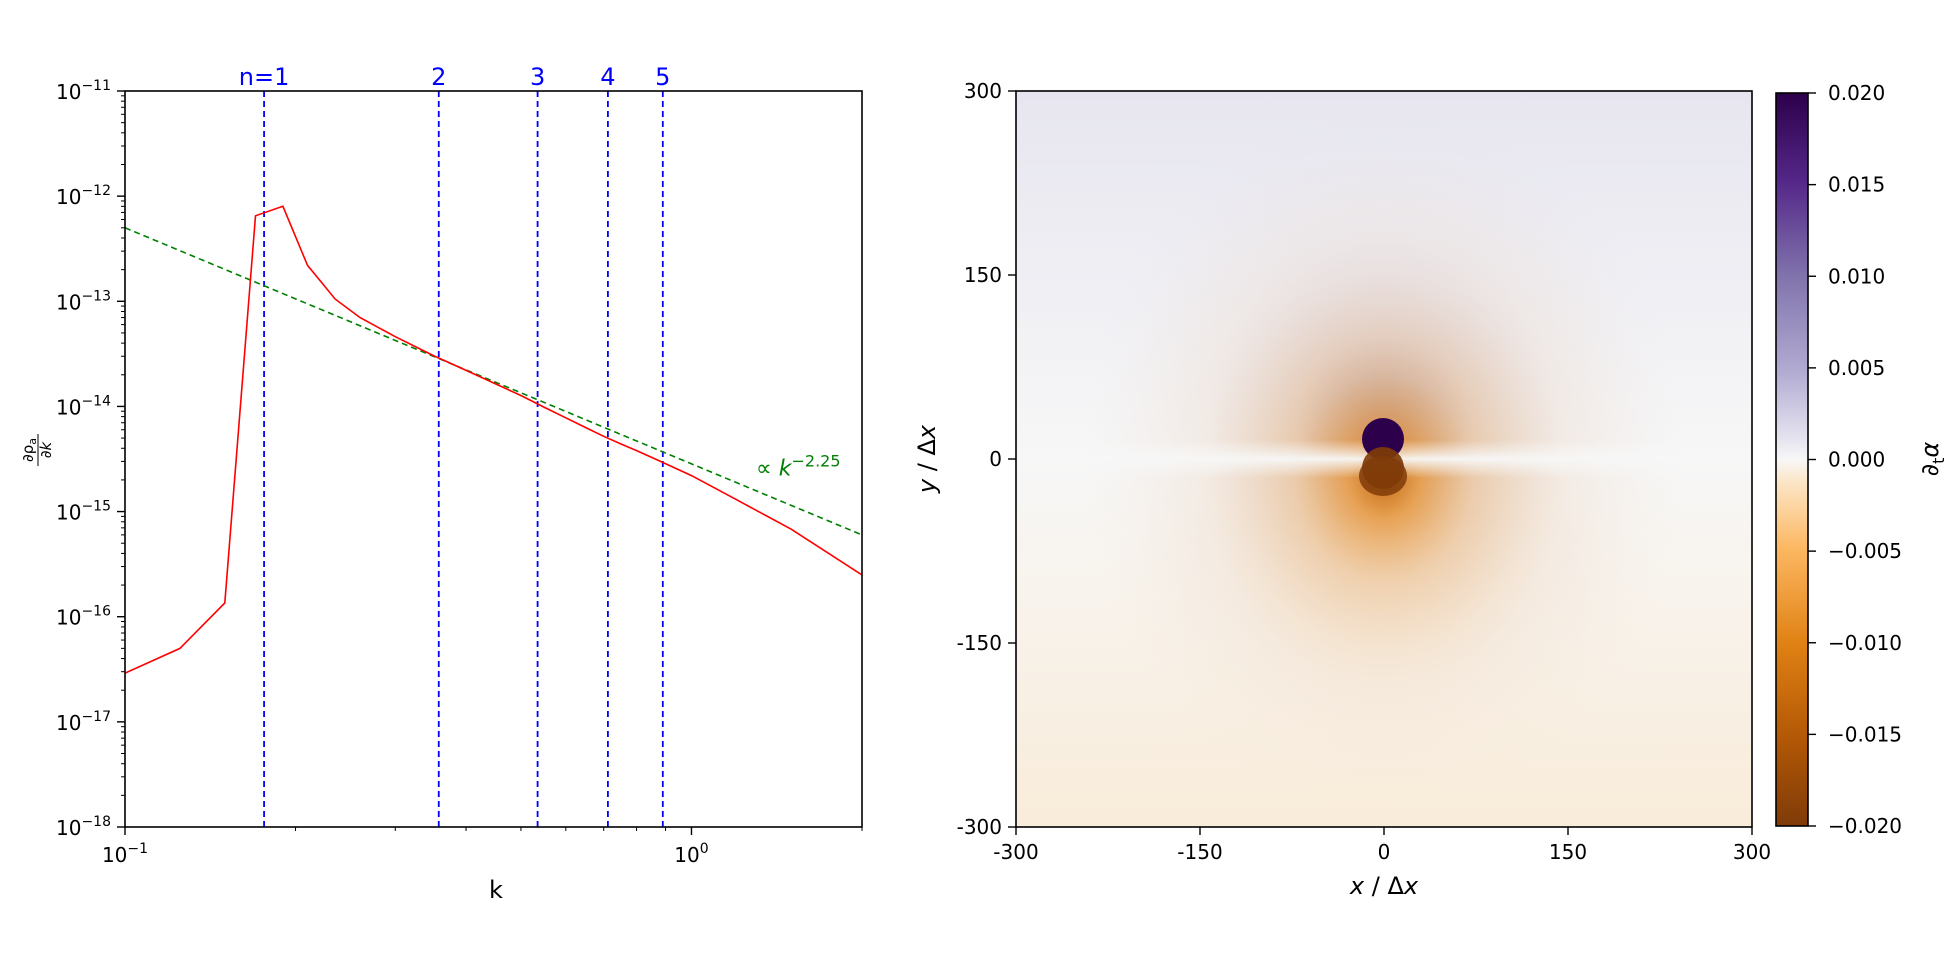 Image resolution: width=1950 pixels, height=975 pixels. Describe the element at coordinates (983, 91) in the screenshot. I see `heatmap-y-tick-label: 300` at that location.